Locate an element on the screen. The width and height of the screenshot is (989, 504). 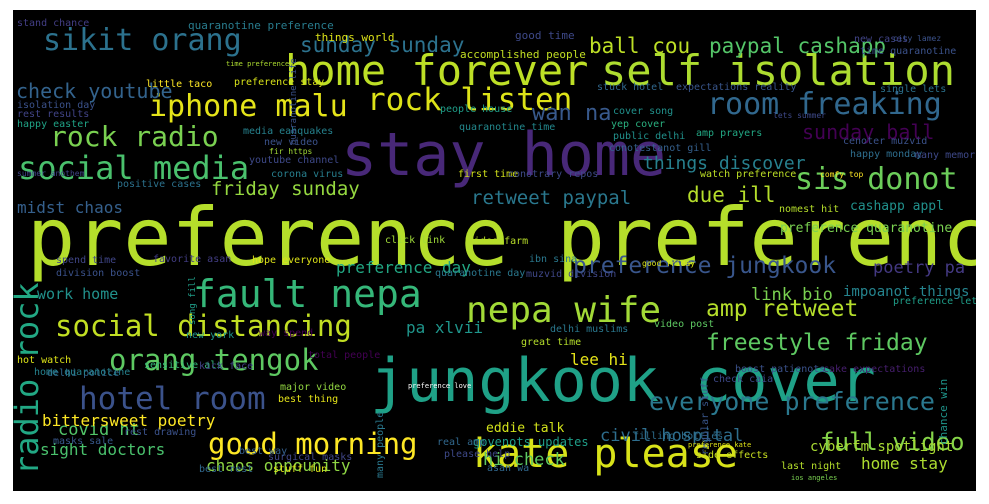
word: everyone preference is located at coordinates (792, 401).